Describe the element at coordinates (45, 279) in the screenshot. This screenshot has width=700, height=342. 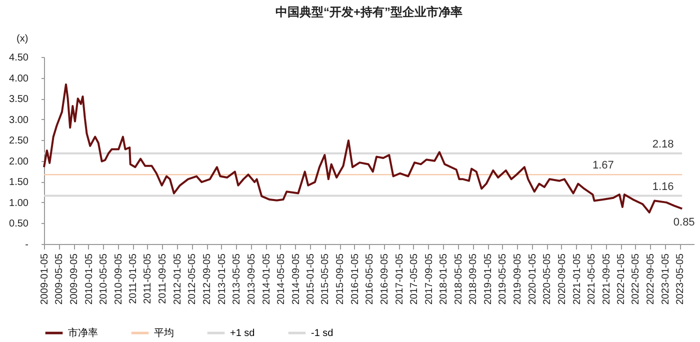
I see `x-tick-label: 2009-01-05` at that location.